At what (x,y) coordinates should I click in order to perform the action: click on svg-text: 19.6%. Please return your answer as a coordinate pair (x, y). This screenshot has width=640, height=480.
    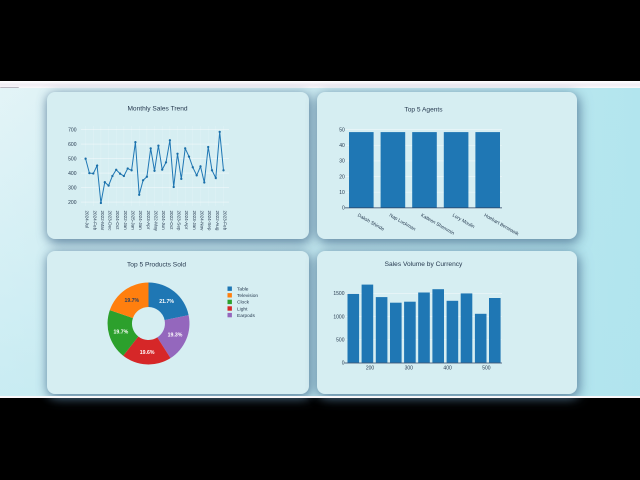
    Looking at the image, I should click on (146, 353).